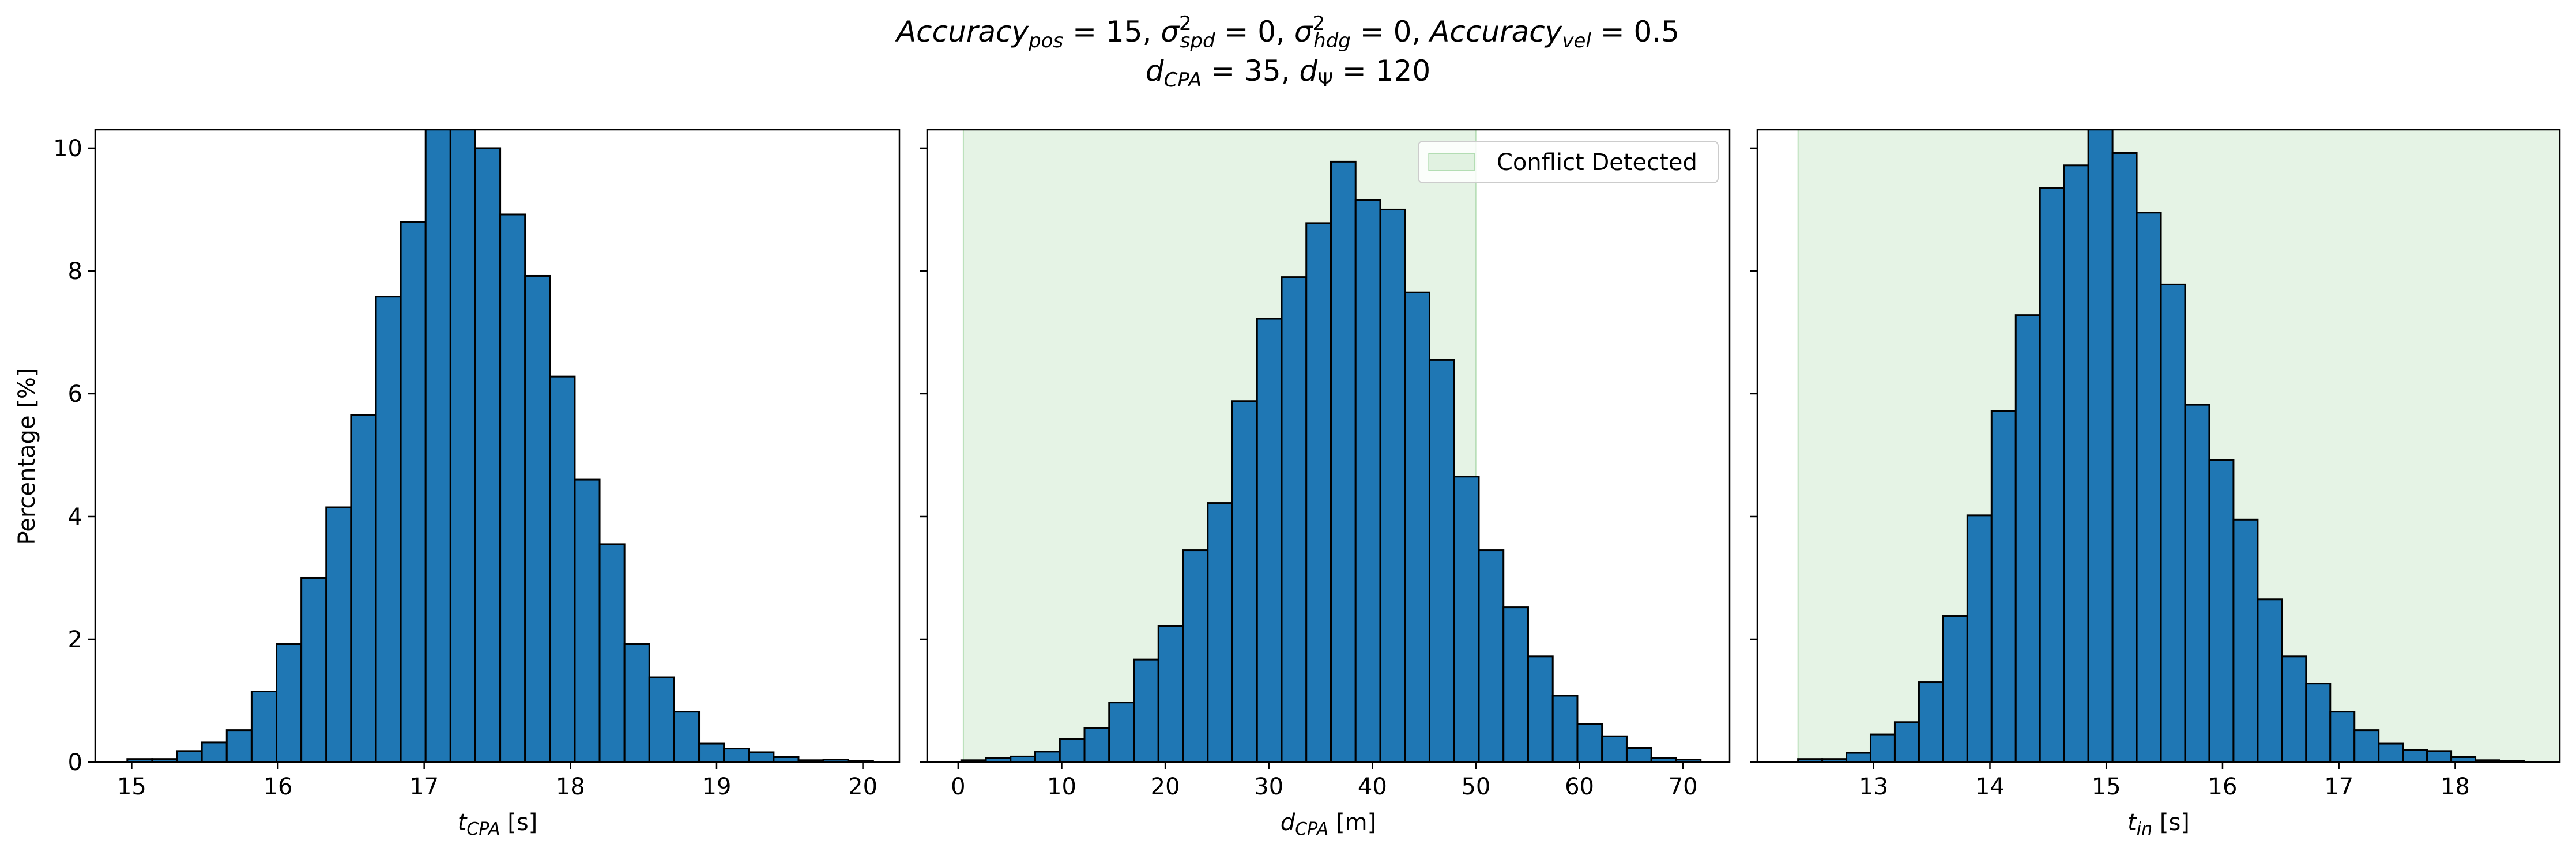  Describe the element at coordinates (2223, 787) in the screenshot. I see `t-in-x-tick-label: 16` at that location.